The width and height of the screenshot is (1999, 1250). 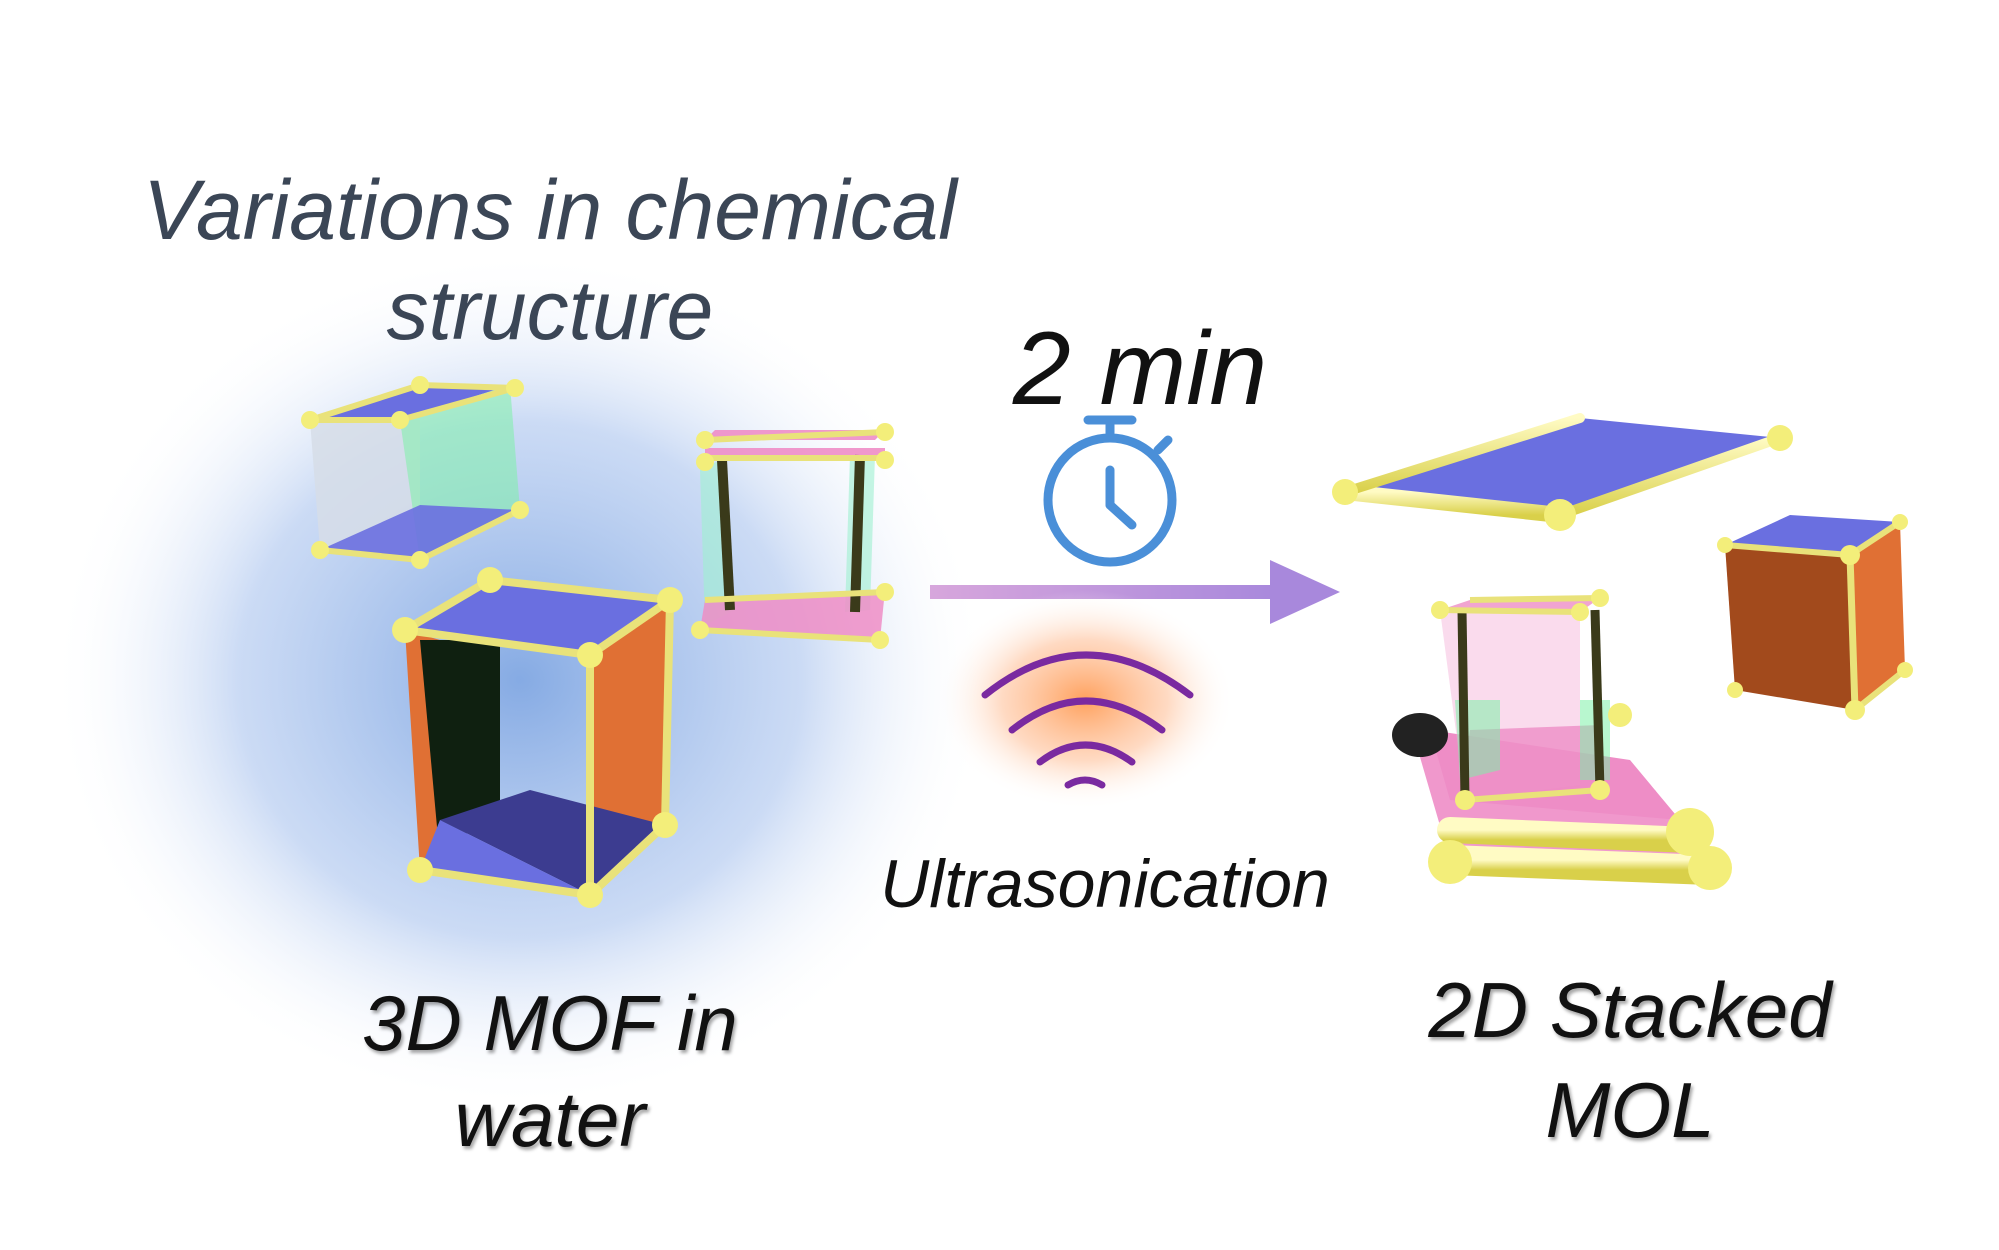 I want to click on mof-cube-top-left, so click(x=415, y=472).